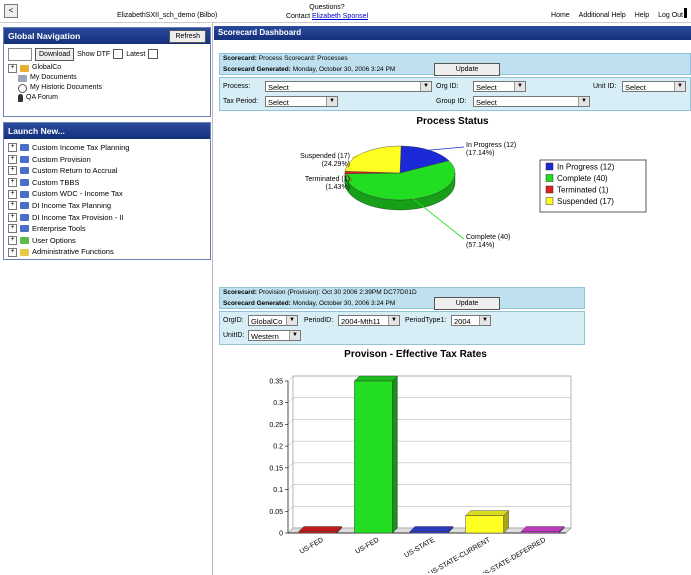 The image size is (691, 575). Describe the element at coordinates (112, 88) in the screenshot. I see `tree-item-my-historic-documents: My Historic Documents` at that location.